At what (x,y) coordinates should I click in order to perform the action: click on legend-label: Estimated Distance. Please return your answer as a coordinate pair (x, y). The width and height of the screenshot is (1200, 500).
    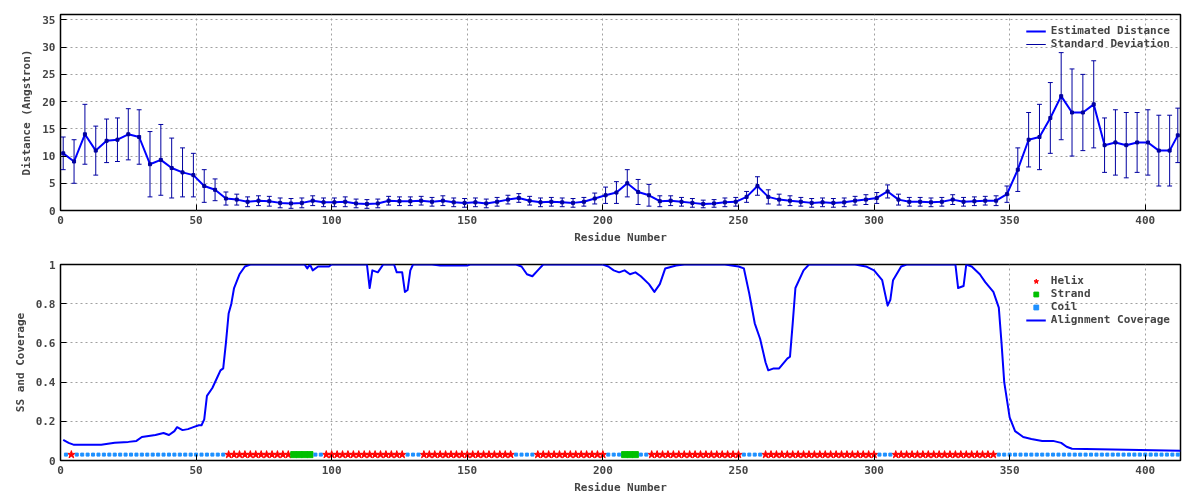
    Looking at the image, I should click on (1110, 30).